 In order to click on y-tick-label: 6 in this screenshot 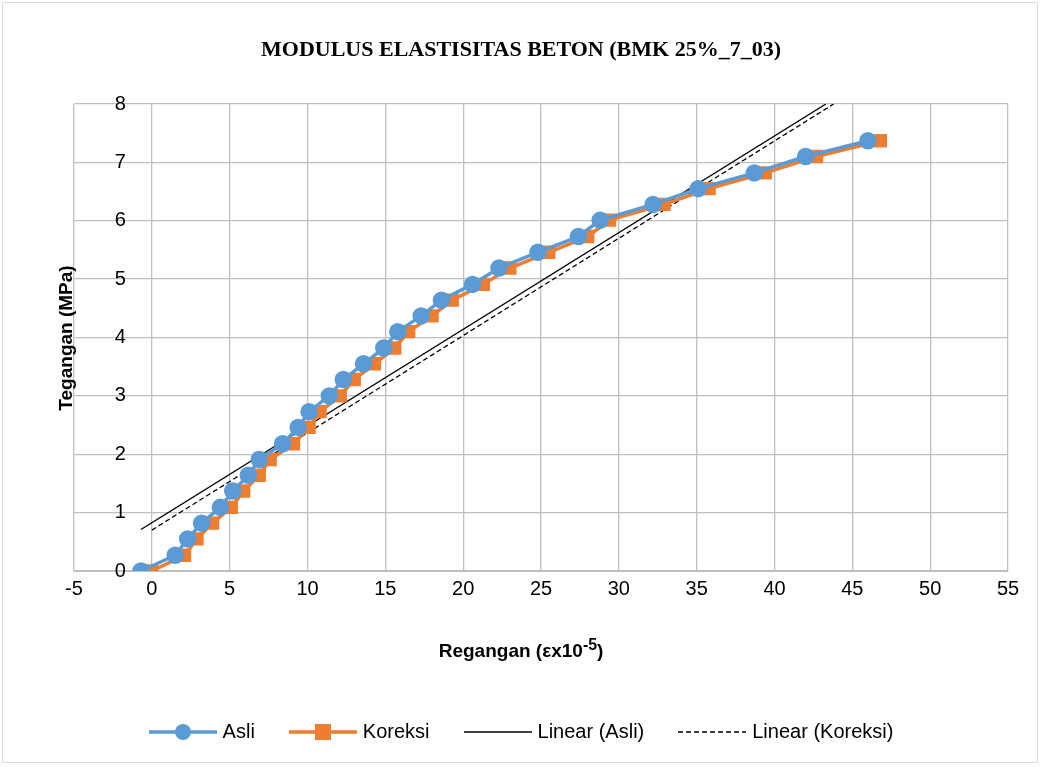, I will do `click(120, 219)`.